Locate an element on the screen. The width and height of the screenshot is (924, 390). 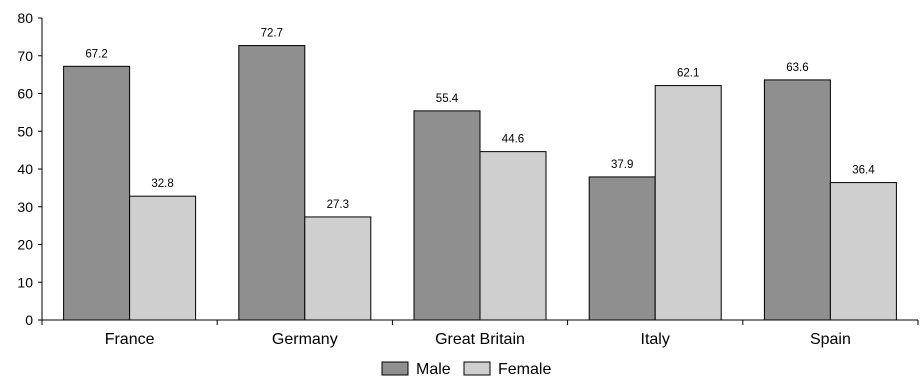
data-label-female-italy: 62.1 is located at coordinates (688, 74).